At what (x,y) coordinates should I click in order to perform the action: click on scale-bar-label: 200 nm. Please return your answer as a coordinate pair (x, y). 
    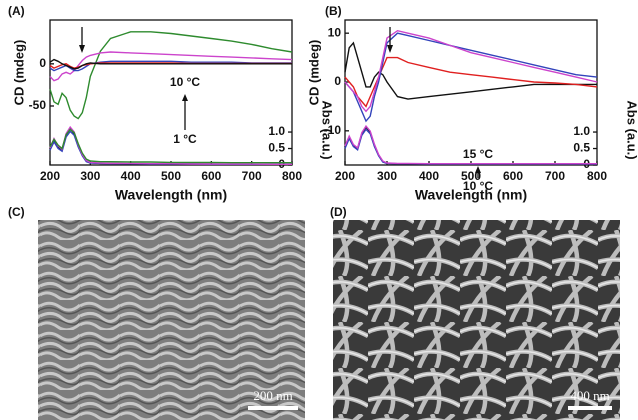
    Looking at the image, I should click on (272, 395).